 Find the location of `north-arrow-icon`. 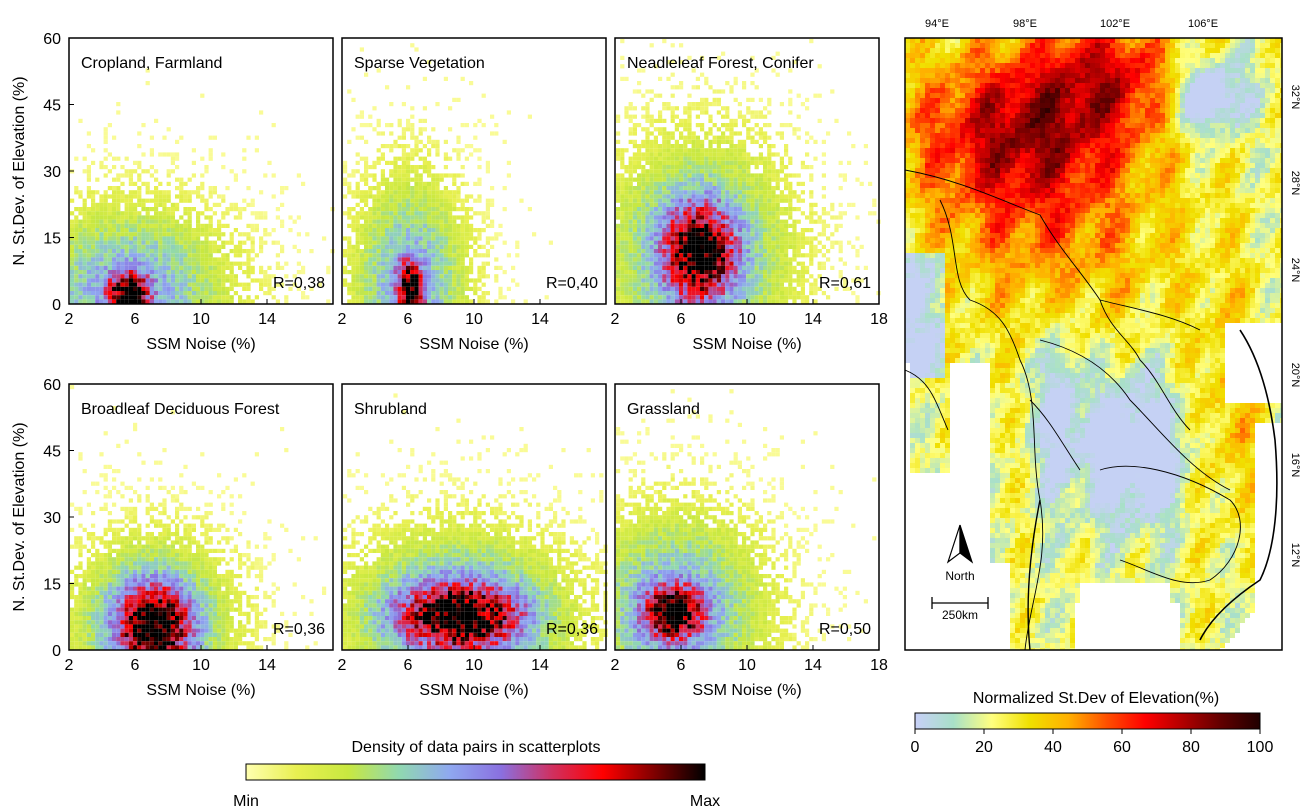

north-arrow-icon is located at coordinates (953, 544).